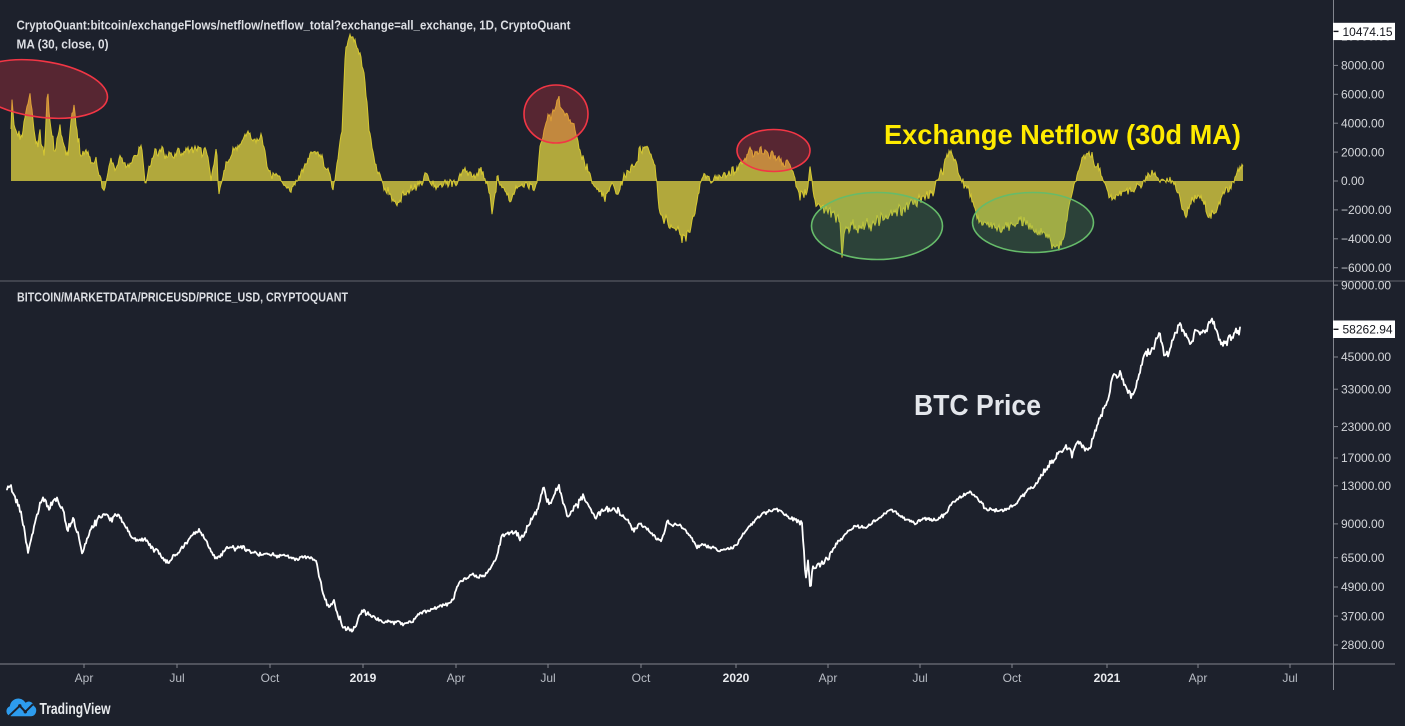 The height and width of the screenshot is (726, 1405). I want to click on svg-text: 13000.00, so click(1366, 486).